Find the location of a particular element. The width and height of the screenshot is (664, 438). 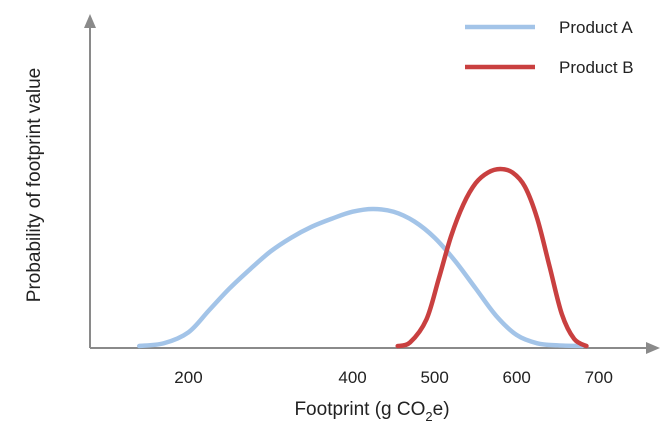

x-axis-title-subscript: 2 is located at coordinates (428, 416).